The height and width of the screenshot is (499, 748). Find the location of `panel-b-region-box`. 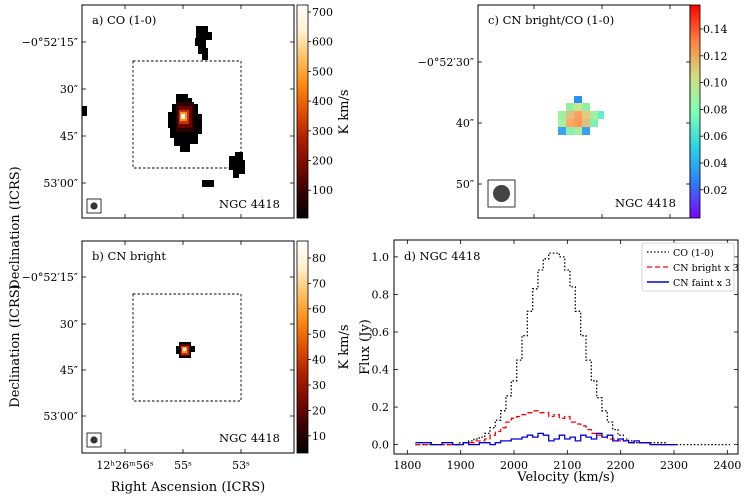

panel-b-region-box is located at coordinates (187, 347).